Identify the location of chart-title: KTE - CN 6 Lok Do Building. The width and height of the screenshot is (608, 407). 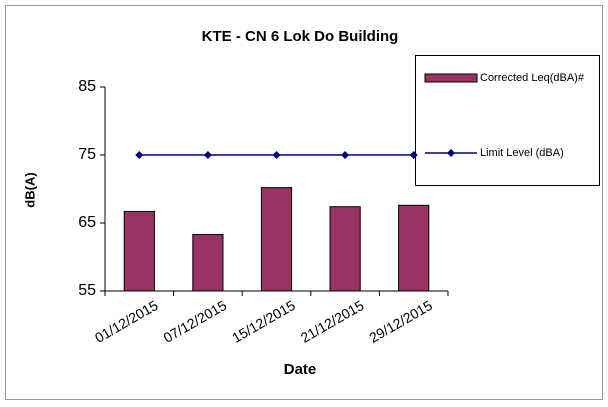
(300, 36).